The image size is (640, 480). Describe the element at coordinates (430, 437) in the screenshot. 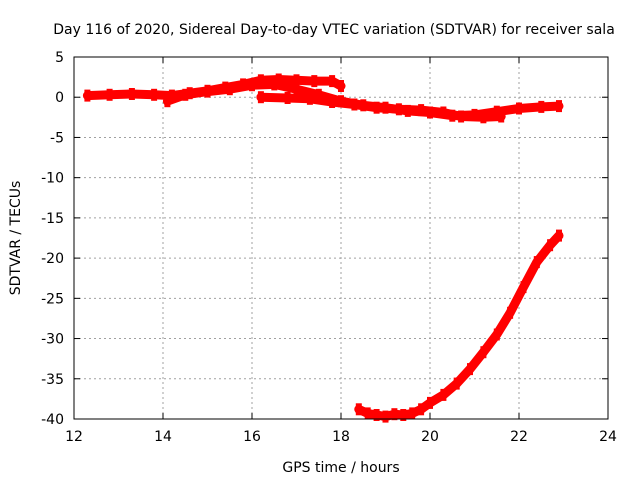

I see `x-tick-label: 20` at that location.